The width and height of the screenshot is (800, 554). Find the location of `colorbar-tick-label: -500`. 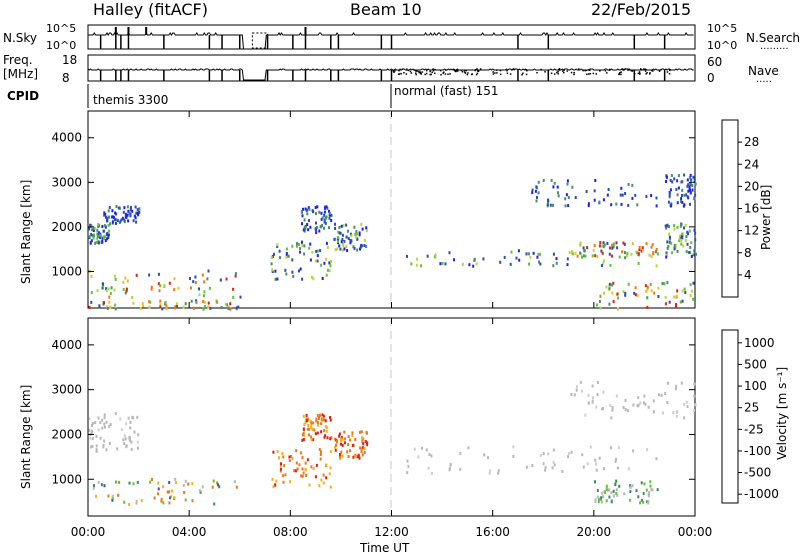

colorbar-tick-label: -500 is located at coordinates (757, 473).